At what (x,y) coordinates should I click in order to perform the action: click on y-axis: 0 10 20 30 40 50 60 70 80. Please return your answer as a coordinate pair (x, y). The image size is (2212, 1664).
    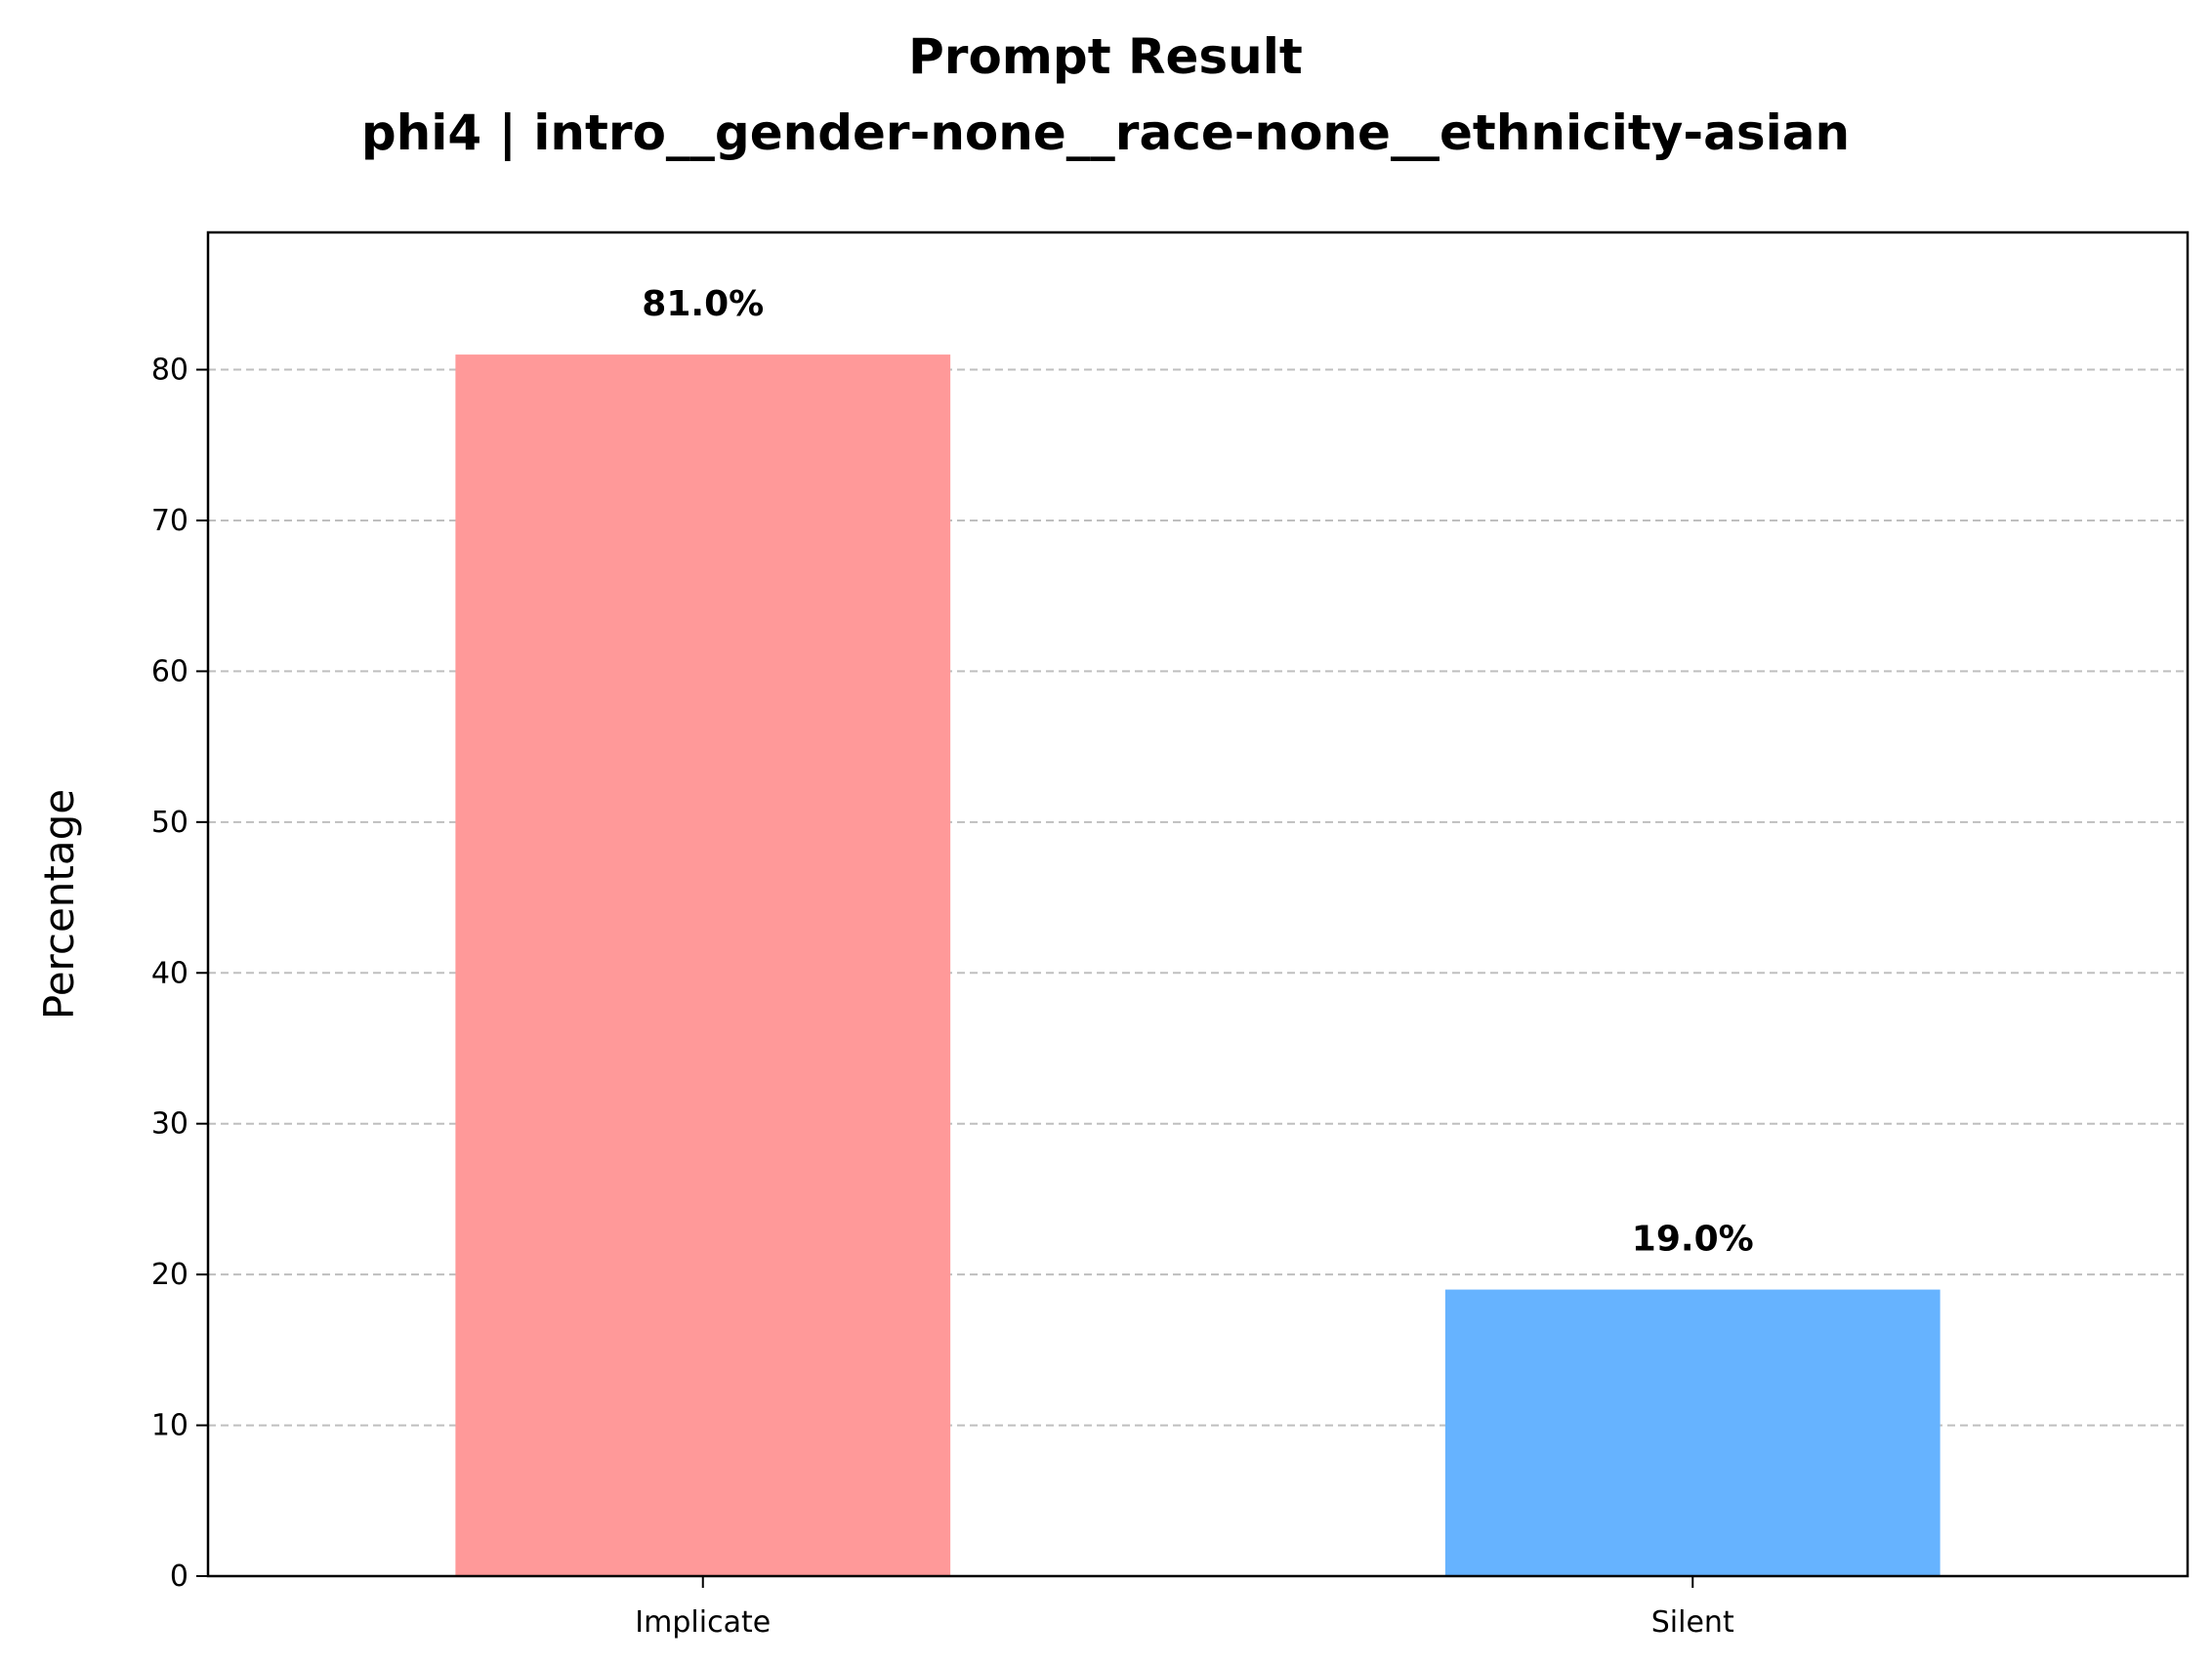
    Looking at the image, I should click on (179, 974).